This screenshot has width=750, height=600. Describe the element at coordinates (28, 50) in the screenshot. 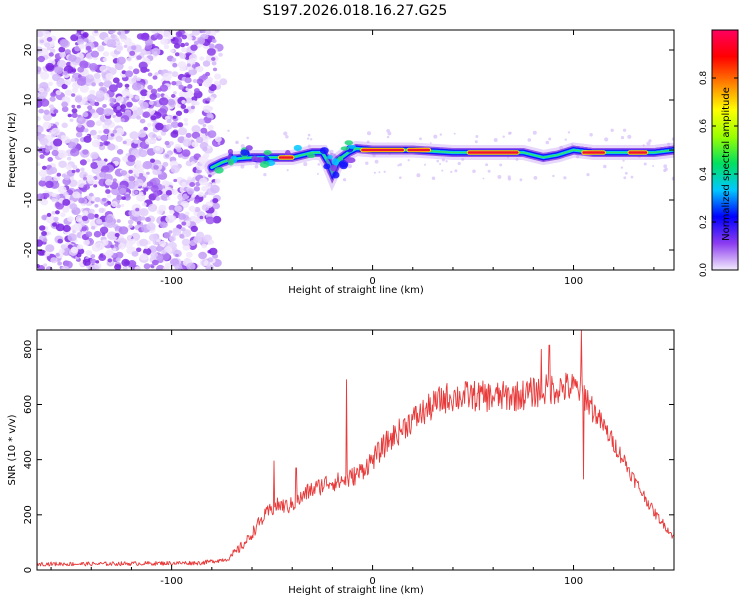

I see `spectrogram-y-tick-label: 20` at that location.